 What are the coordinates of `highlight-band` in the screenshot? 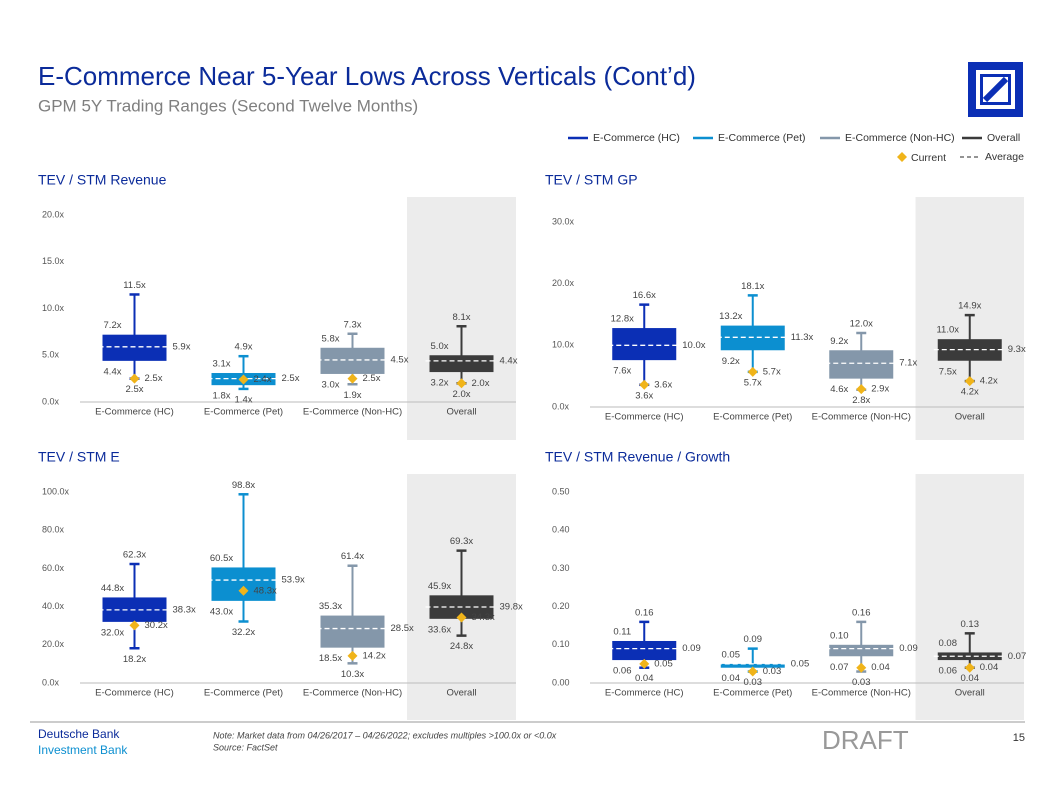 It's located at (969, 597).